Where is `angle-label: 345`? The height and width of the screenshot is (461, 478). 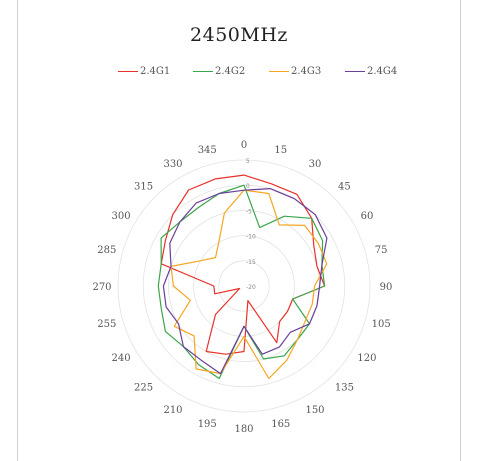 angle-label: 345 is located at coordinates (207, 150).